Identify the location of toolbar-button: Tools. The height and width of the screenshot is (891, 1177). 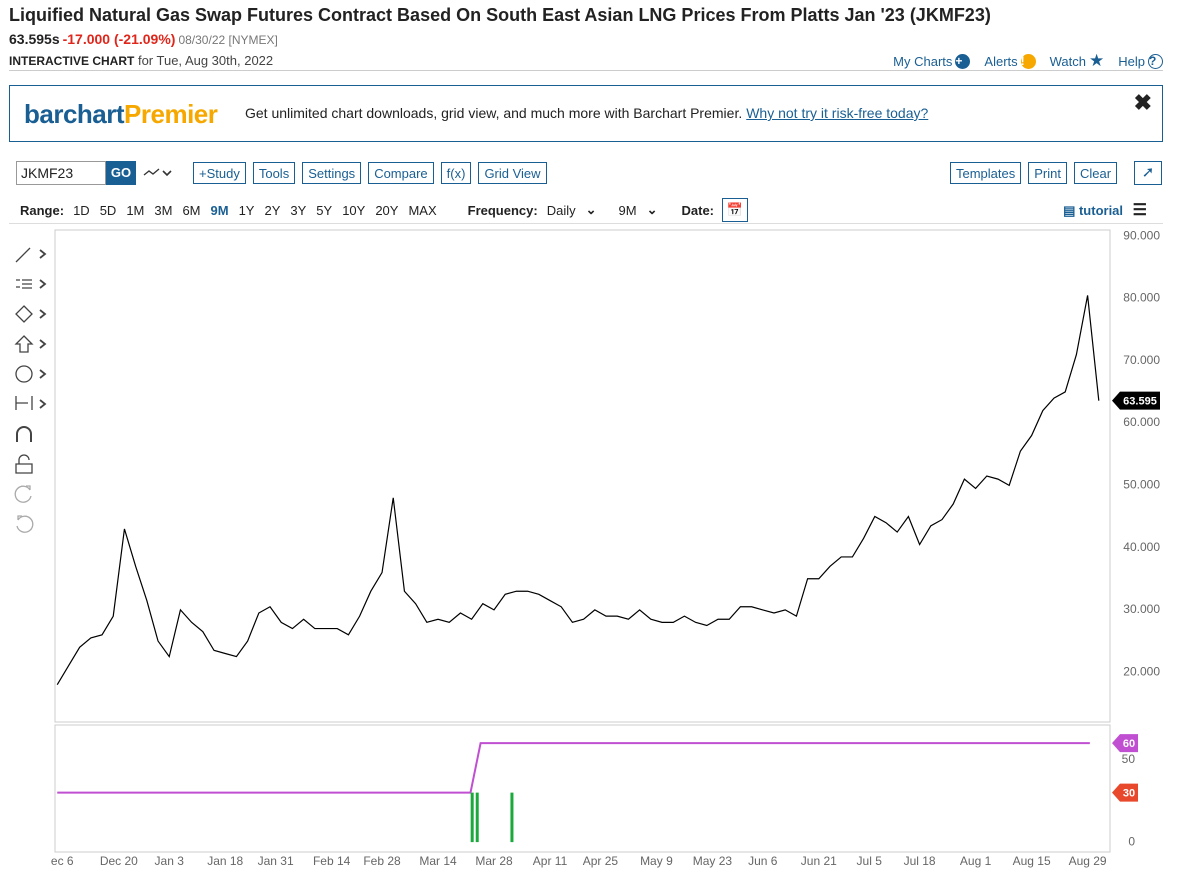
(274, 173).